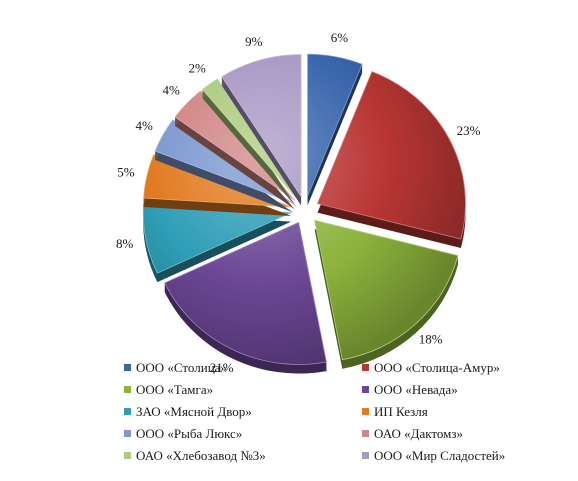 Image resolution: width=578 pixels, height=481 pixels. What do you see at coordinates (189, 433) in the screenshot?
I see `legend-label: ООО «Рыба Люкс»` at bounding box center [189, 433].